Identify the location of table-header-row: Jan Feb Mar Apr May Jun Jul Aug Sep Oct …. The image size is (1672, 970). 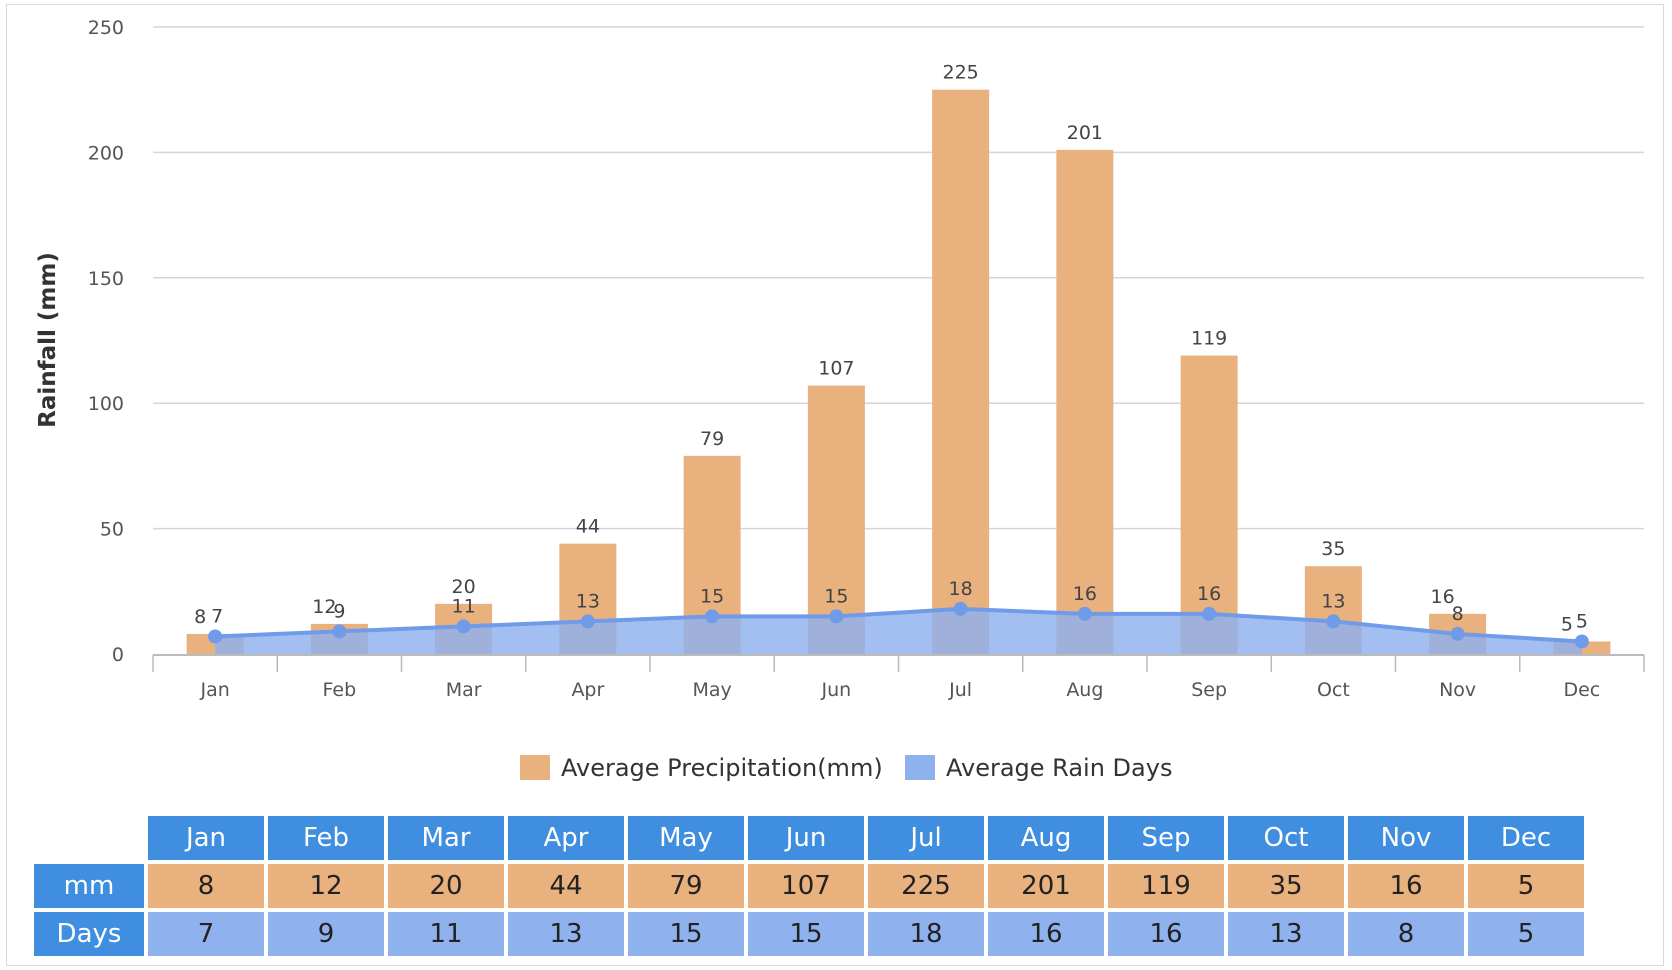
(809, 838).